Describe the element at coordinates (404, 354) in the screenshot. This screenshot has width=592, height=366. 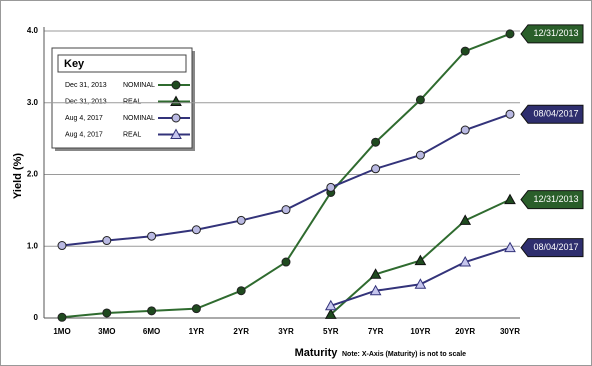
I see `note: Note: X-Axis (Maturity) is not to scale` at that location.